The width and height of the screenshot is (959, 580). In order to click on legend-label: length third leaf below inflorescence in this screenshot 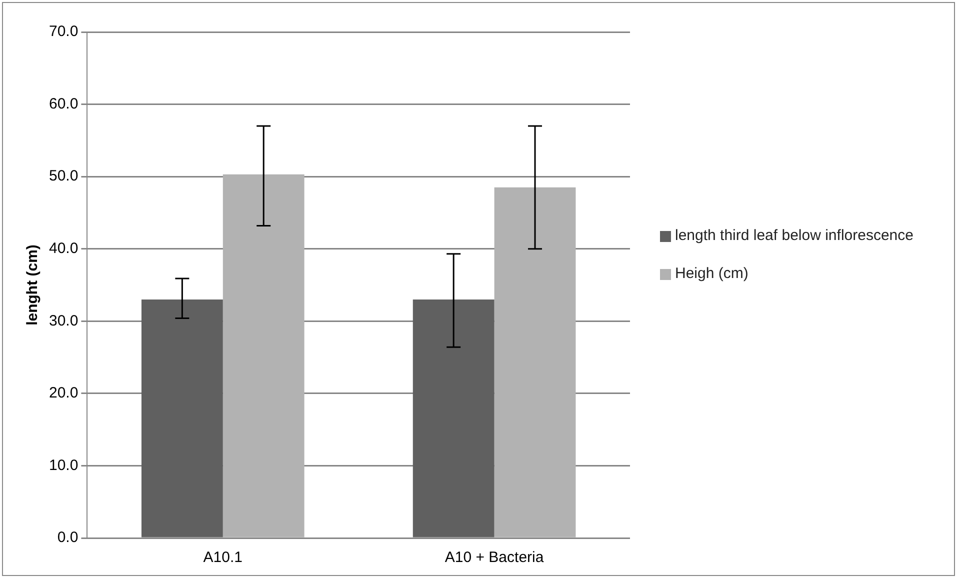, I will do `click(794, 236)`.